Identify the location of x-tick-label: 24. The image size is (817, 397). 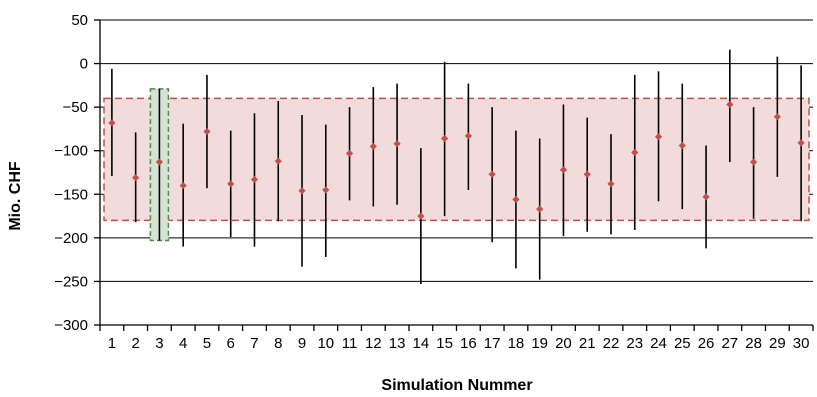
(658, 343).